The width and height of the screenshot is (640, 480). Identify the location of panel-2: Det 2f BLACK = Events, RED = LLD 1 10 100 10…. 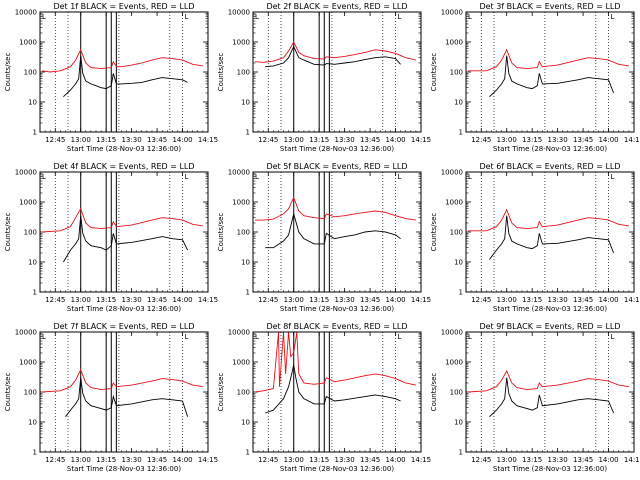
(324, 77).